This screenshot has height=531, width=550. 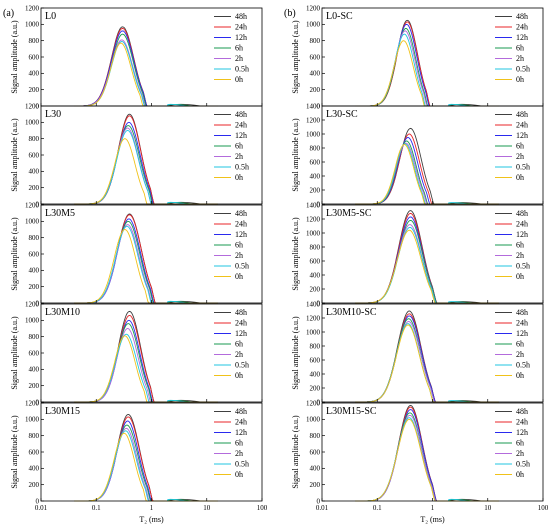 What do you see at coordinates (8, 13) in the screenshot?
I see `part-label-a: (a)` at bounding box center [8, 13].